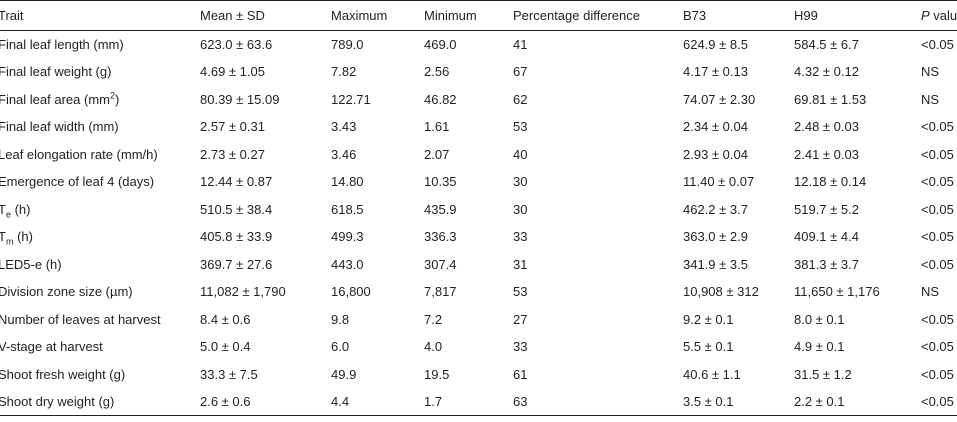  Describe the element at coordinates (715, 264) in the screenshot. I see `b73-cell: 341.9 ± 3.5` at that location.